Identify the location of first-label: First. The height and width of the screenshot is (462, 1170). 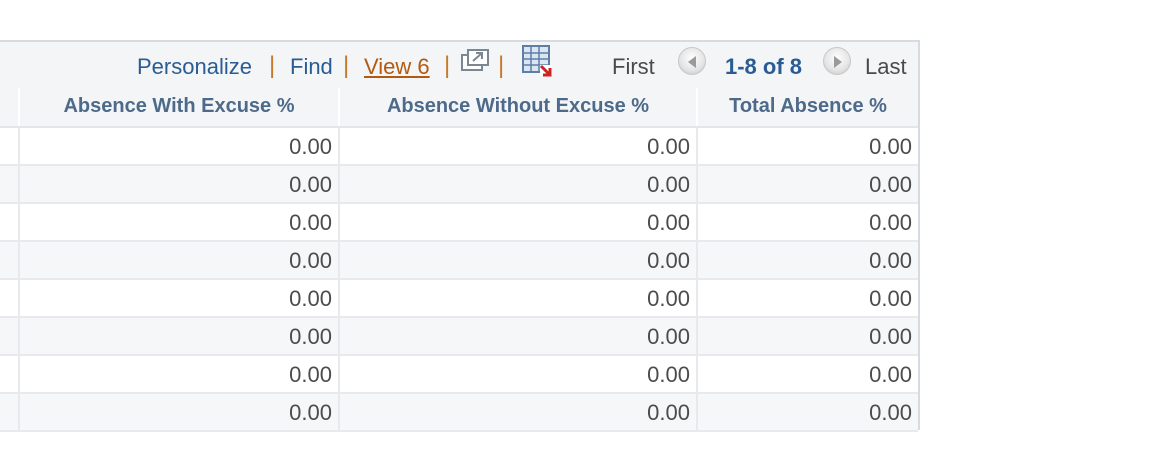
(633, 66).